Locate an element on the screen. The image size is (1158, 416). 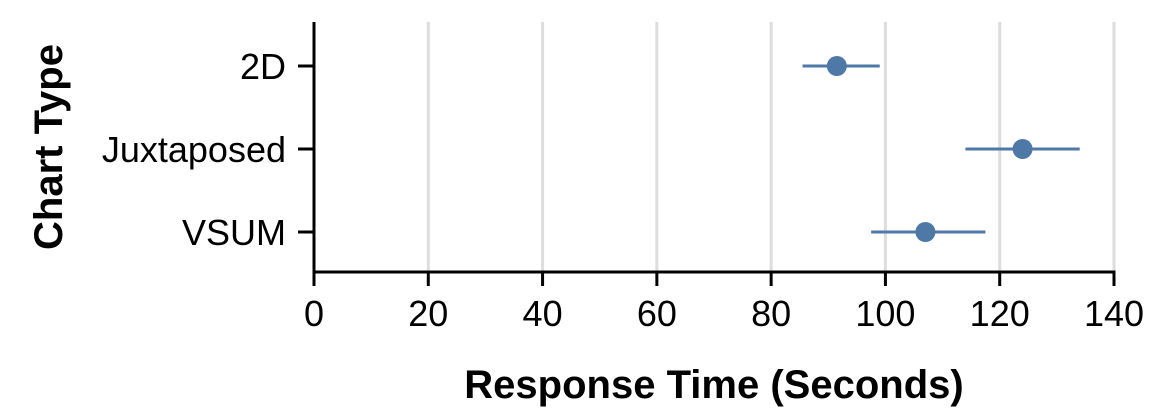
x-tick-label: 140 is located at coordinates (1114, 313).